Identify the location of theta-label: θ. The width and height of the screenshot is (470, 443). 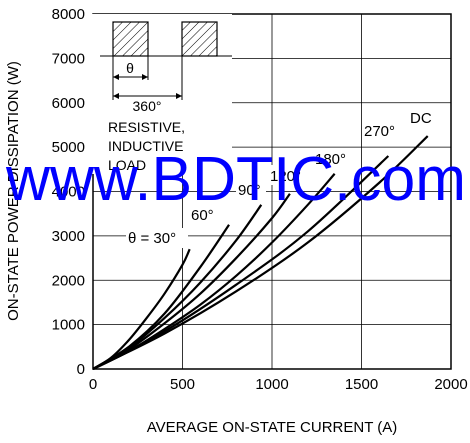
(130, 68).